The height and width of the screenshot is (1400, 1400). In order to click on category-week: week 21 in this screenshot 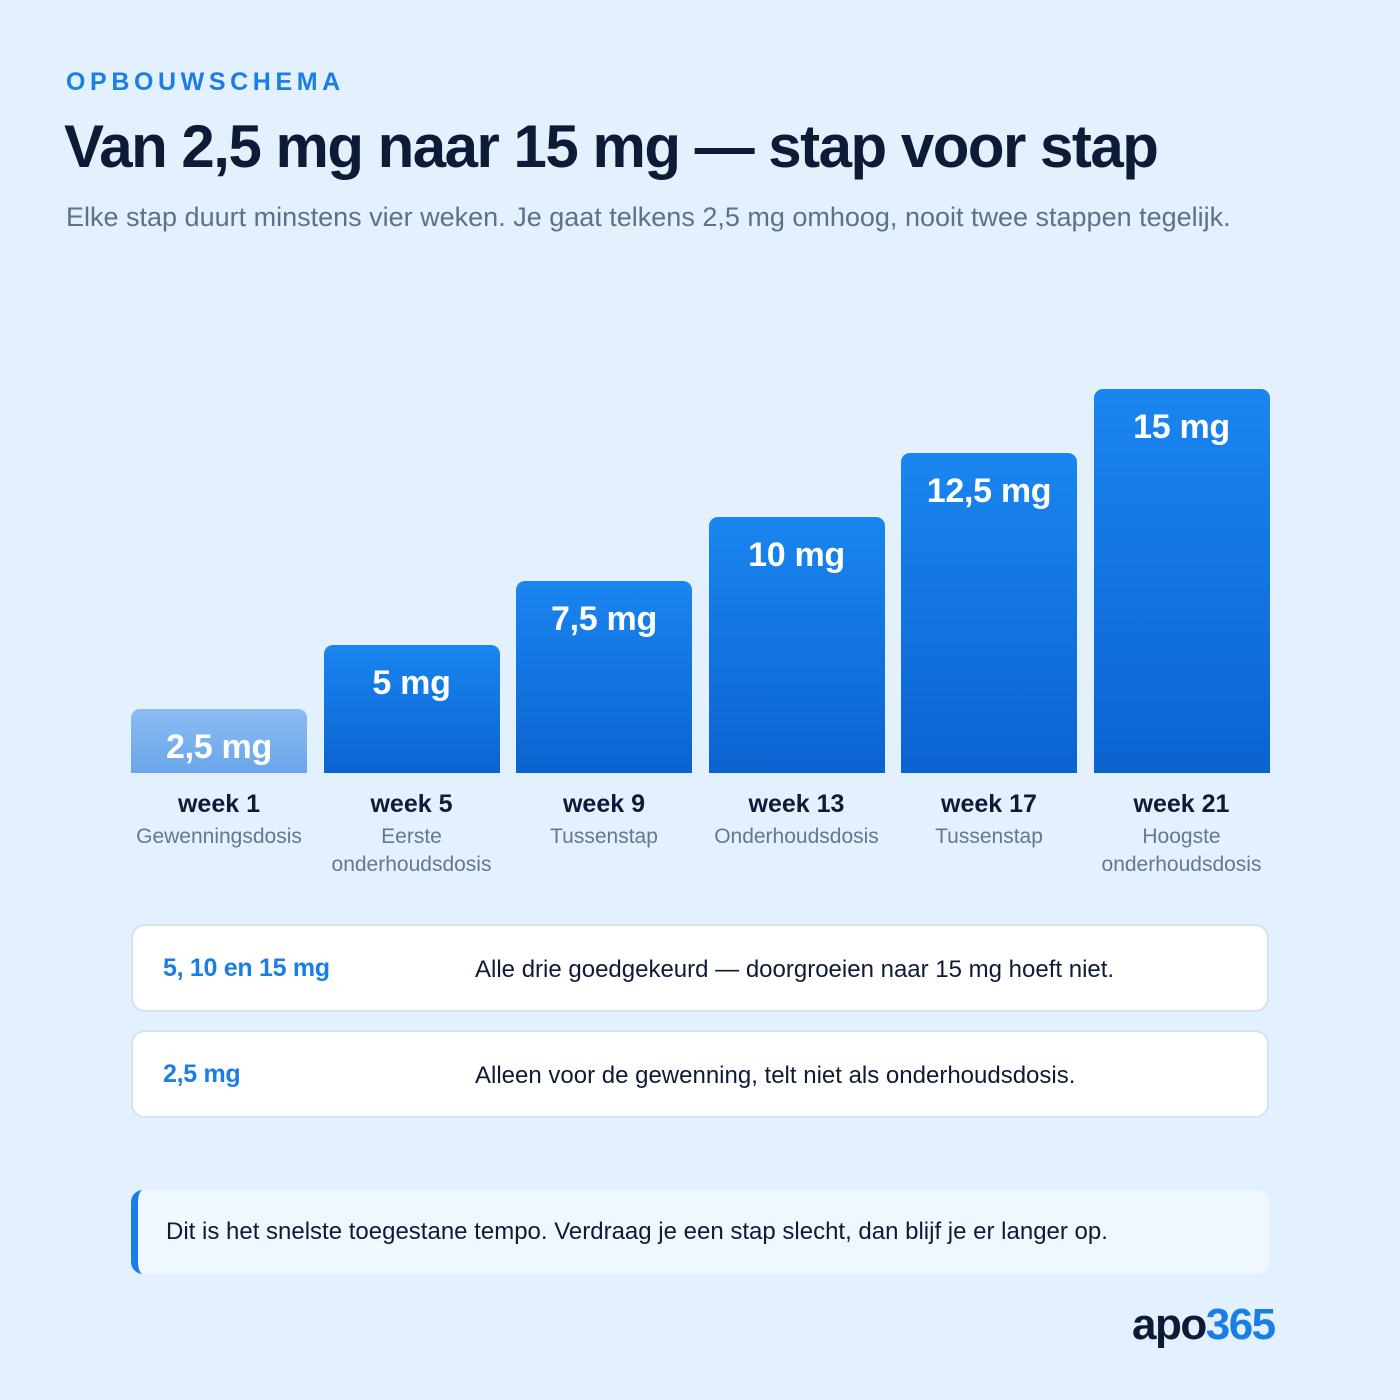, I will do `click(1181, 804)`.